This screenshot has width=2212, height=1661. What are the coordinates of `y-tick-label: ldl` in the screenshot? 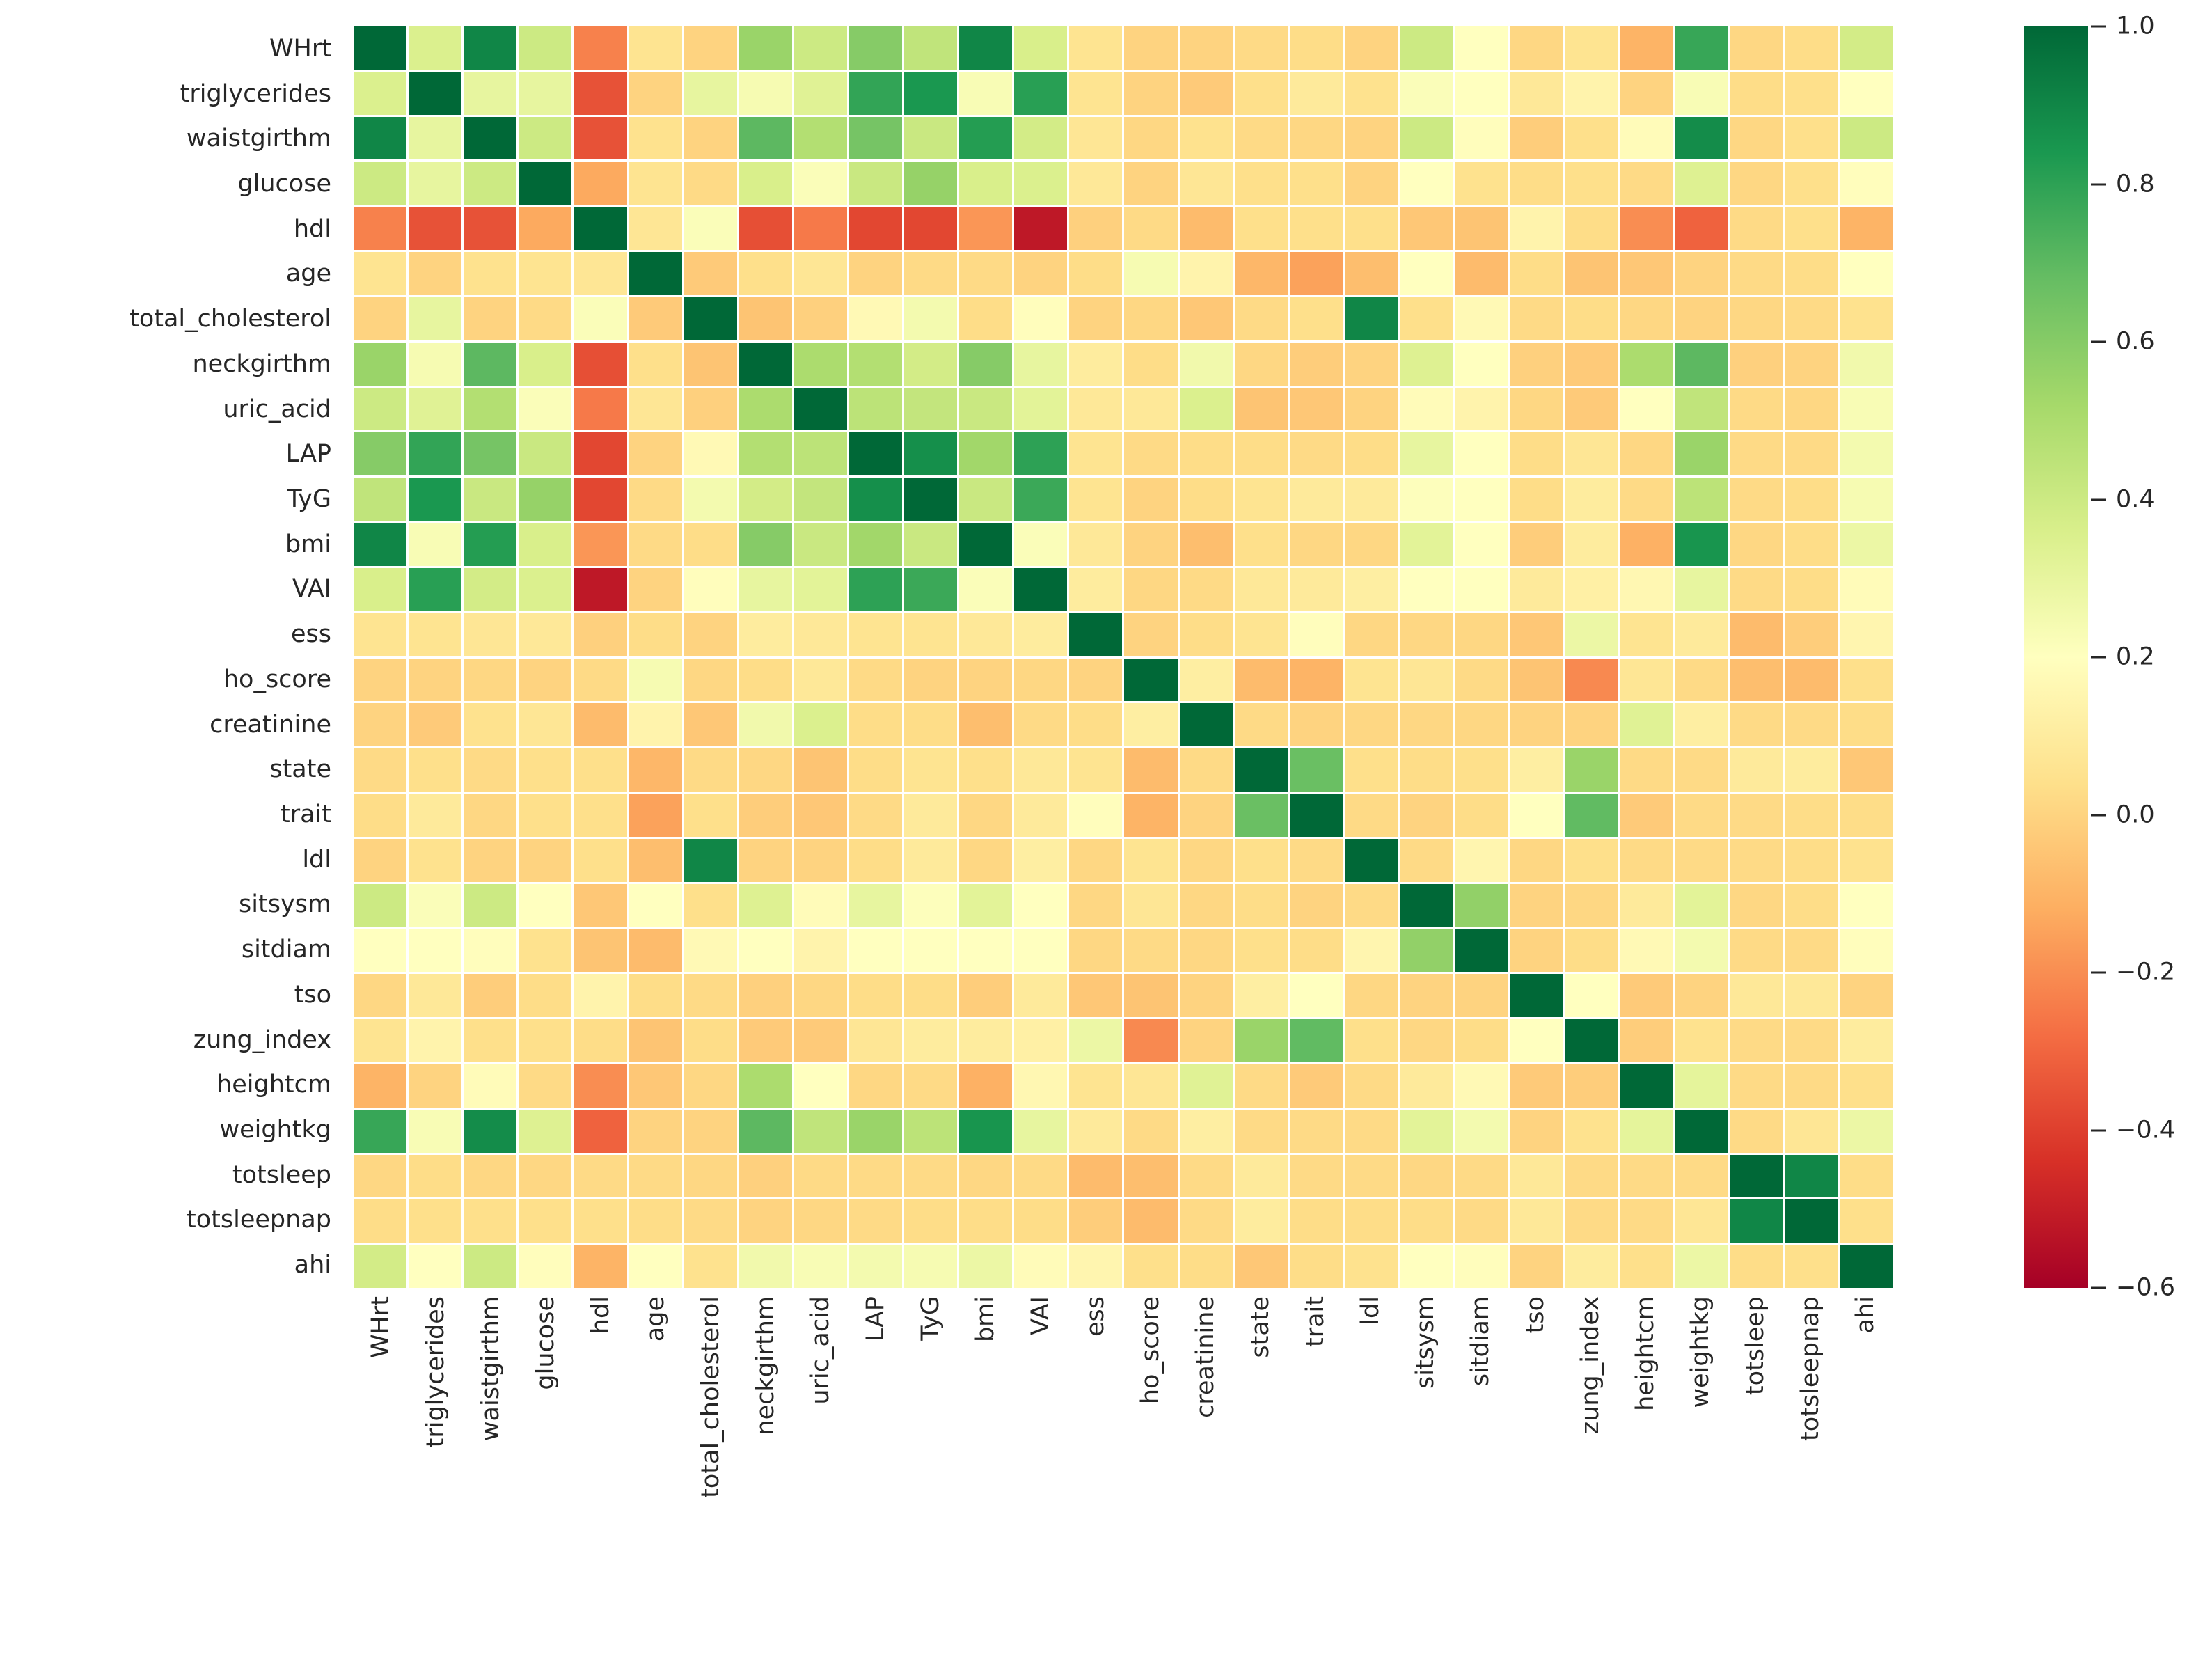 It's located at (316, 860).